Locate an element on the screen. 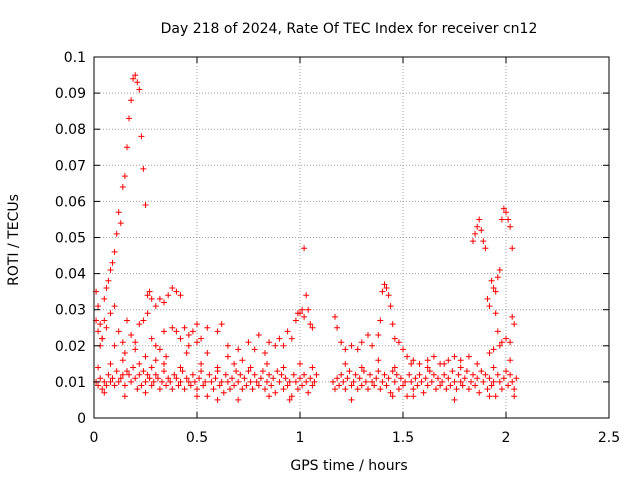  x-tick-label: 2 is located at coordinates (506, 438).